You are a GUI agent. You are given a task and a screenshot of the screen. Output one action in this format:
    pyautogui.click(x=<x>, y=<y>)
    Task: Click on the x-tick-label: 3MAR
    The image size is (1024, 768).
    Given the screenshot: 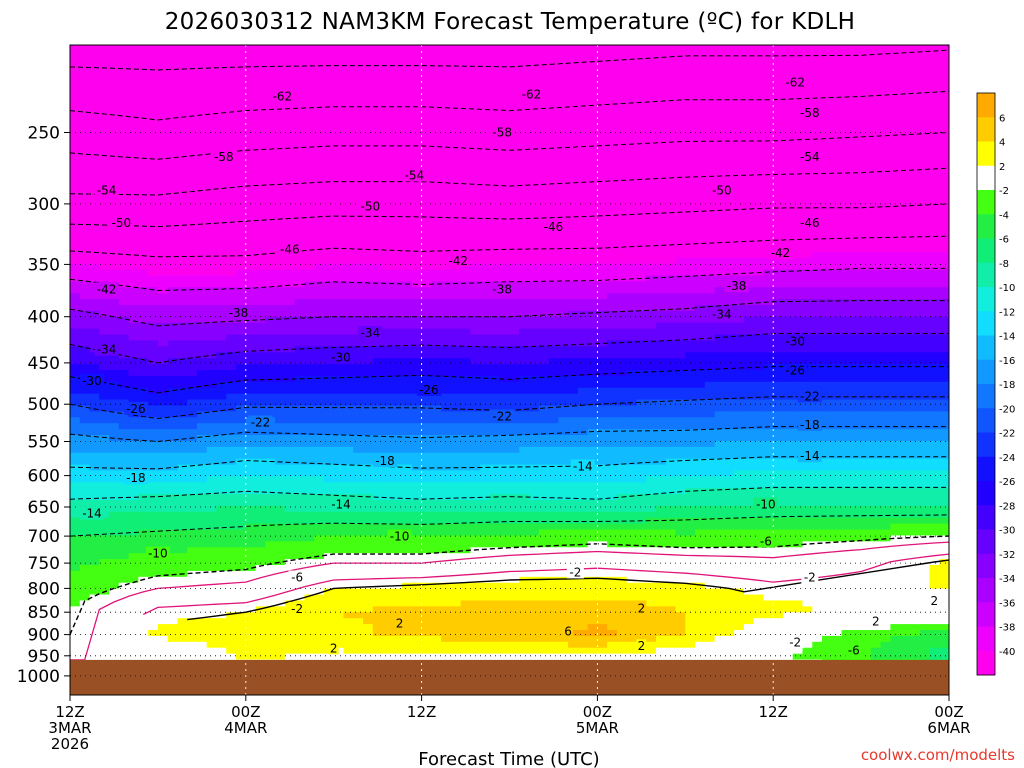 What is the action you would take?
    pyautogui.click(x=69, y=728)
    